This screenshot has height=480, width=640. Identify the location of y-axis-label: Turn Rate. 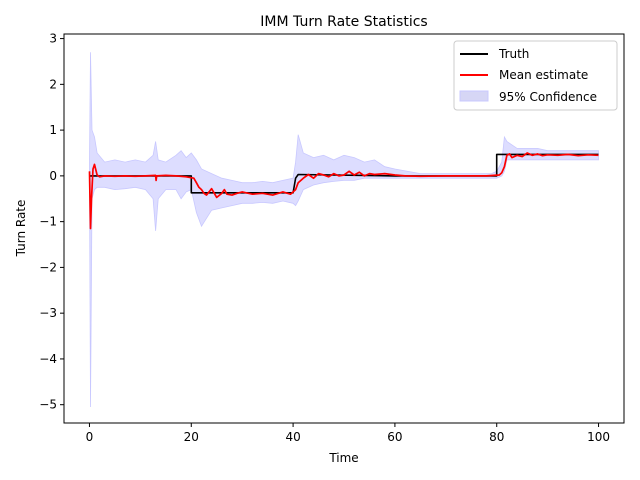
(21, 229).